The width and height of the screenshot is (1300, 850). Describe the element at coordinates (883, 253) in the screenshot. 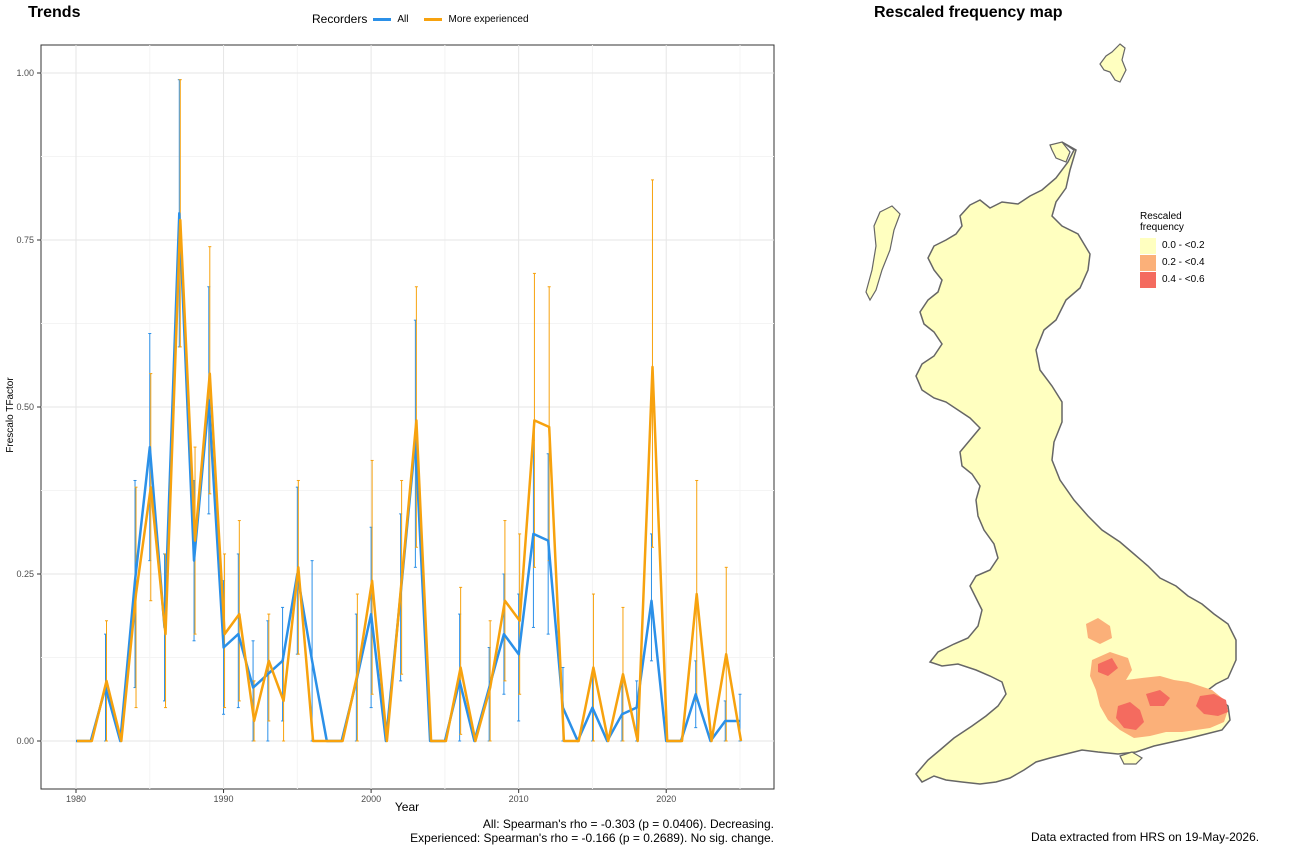

I see `outer-hebrides` at that location.